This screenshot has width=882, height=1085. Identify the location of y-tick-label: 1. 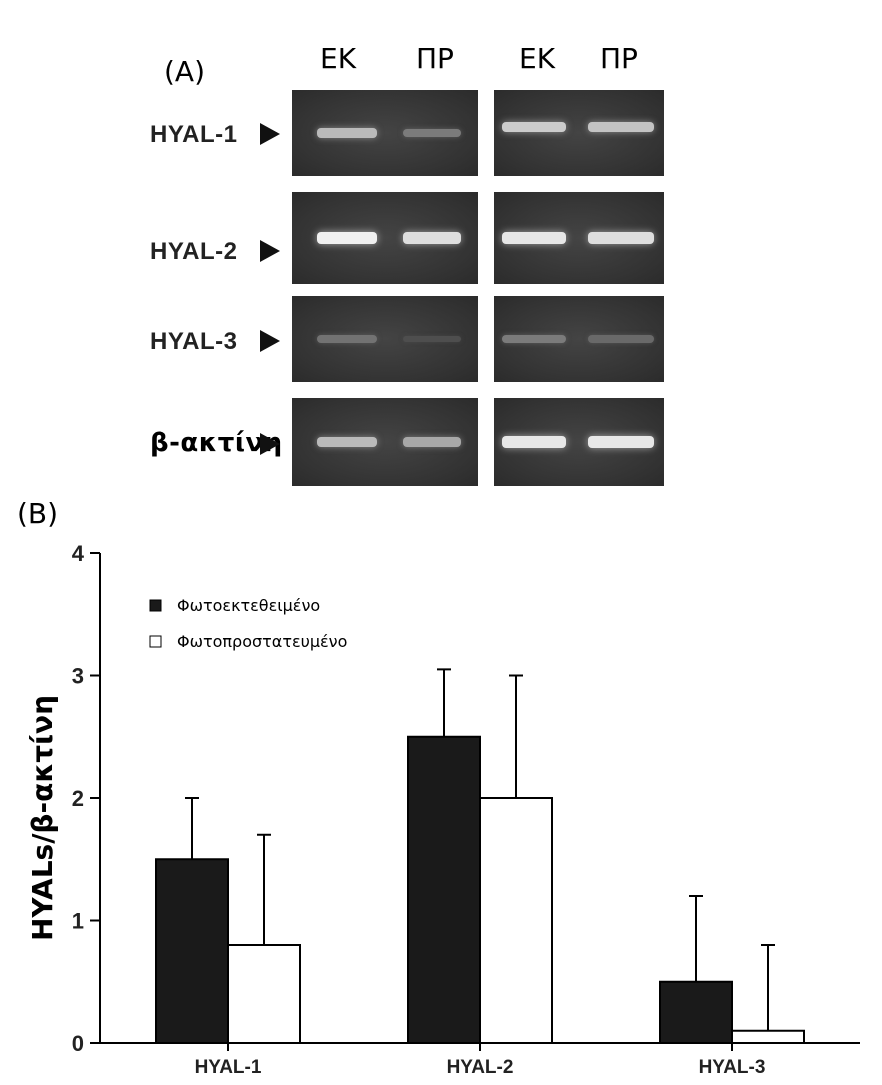
(78, 921).